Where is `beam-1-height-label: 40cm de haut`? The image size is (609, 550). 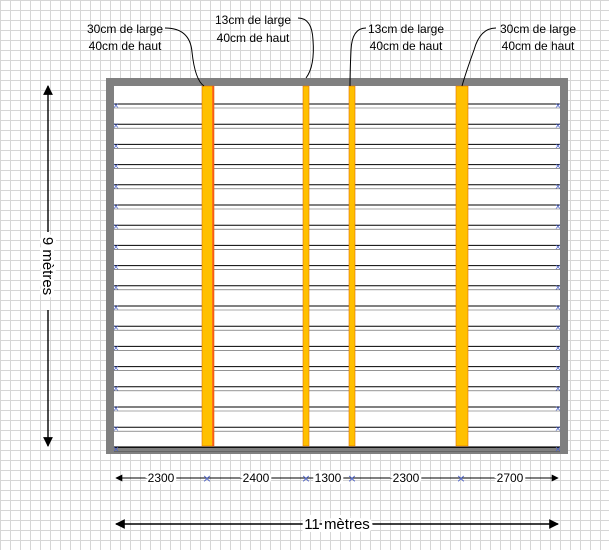 beam-1-height-label: 40cm de haut is located at coordinates (125, 46).